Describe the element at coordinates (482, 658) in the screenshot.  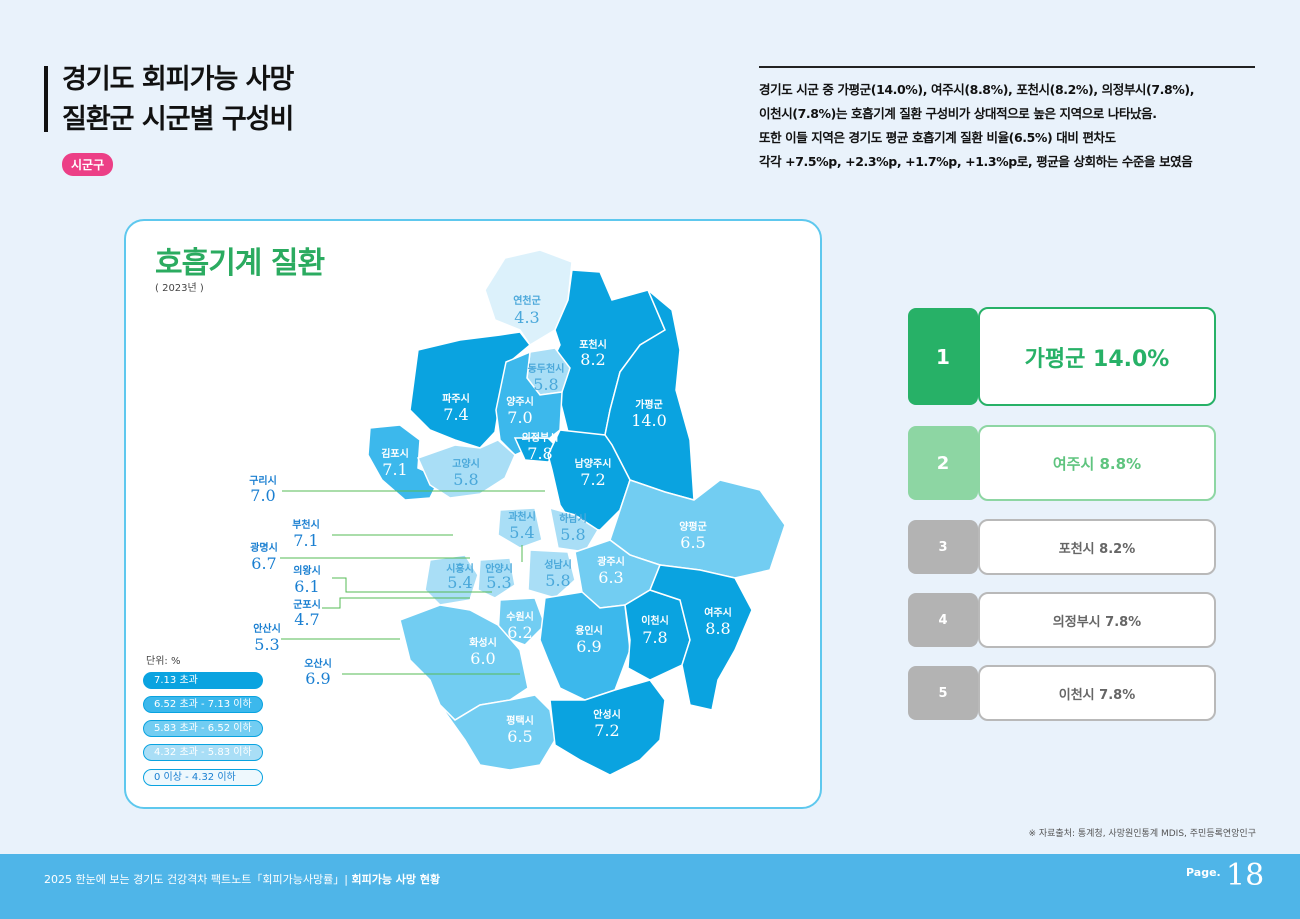
I see `region-value: 6.0` at that location.